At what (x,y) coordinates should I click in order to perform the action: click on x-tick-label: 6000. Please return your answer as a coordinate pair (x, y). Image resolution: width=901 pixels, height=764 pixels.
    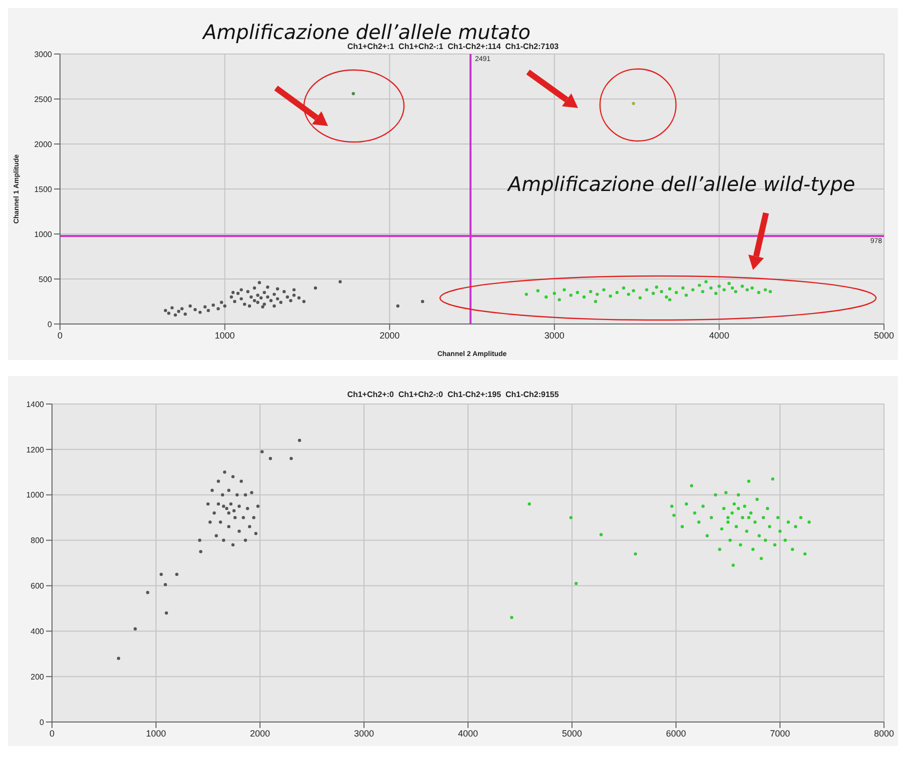
    Looking at the image, I should click on (676, 733).